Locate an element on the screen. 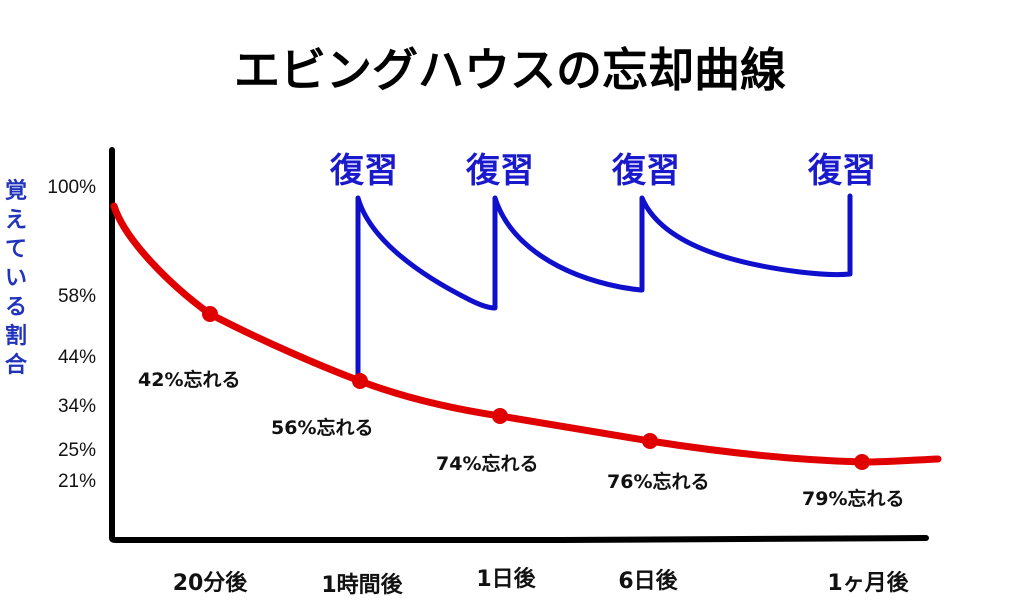 The height and width of the screenshot is (615, 1020). ylabel-char: い is located at coordinates (16, 278).